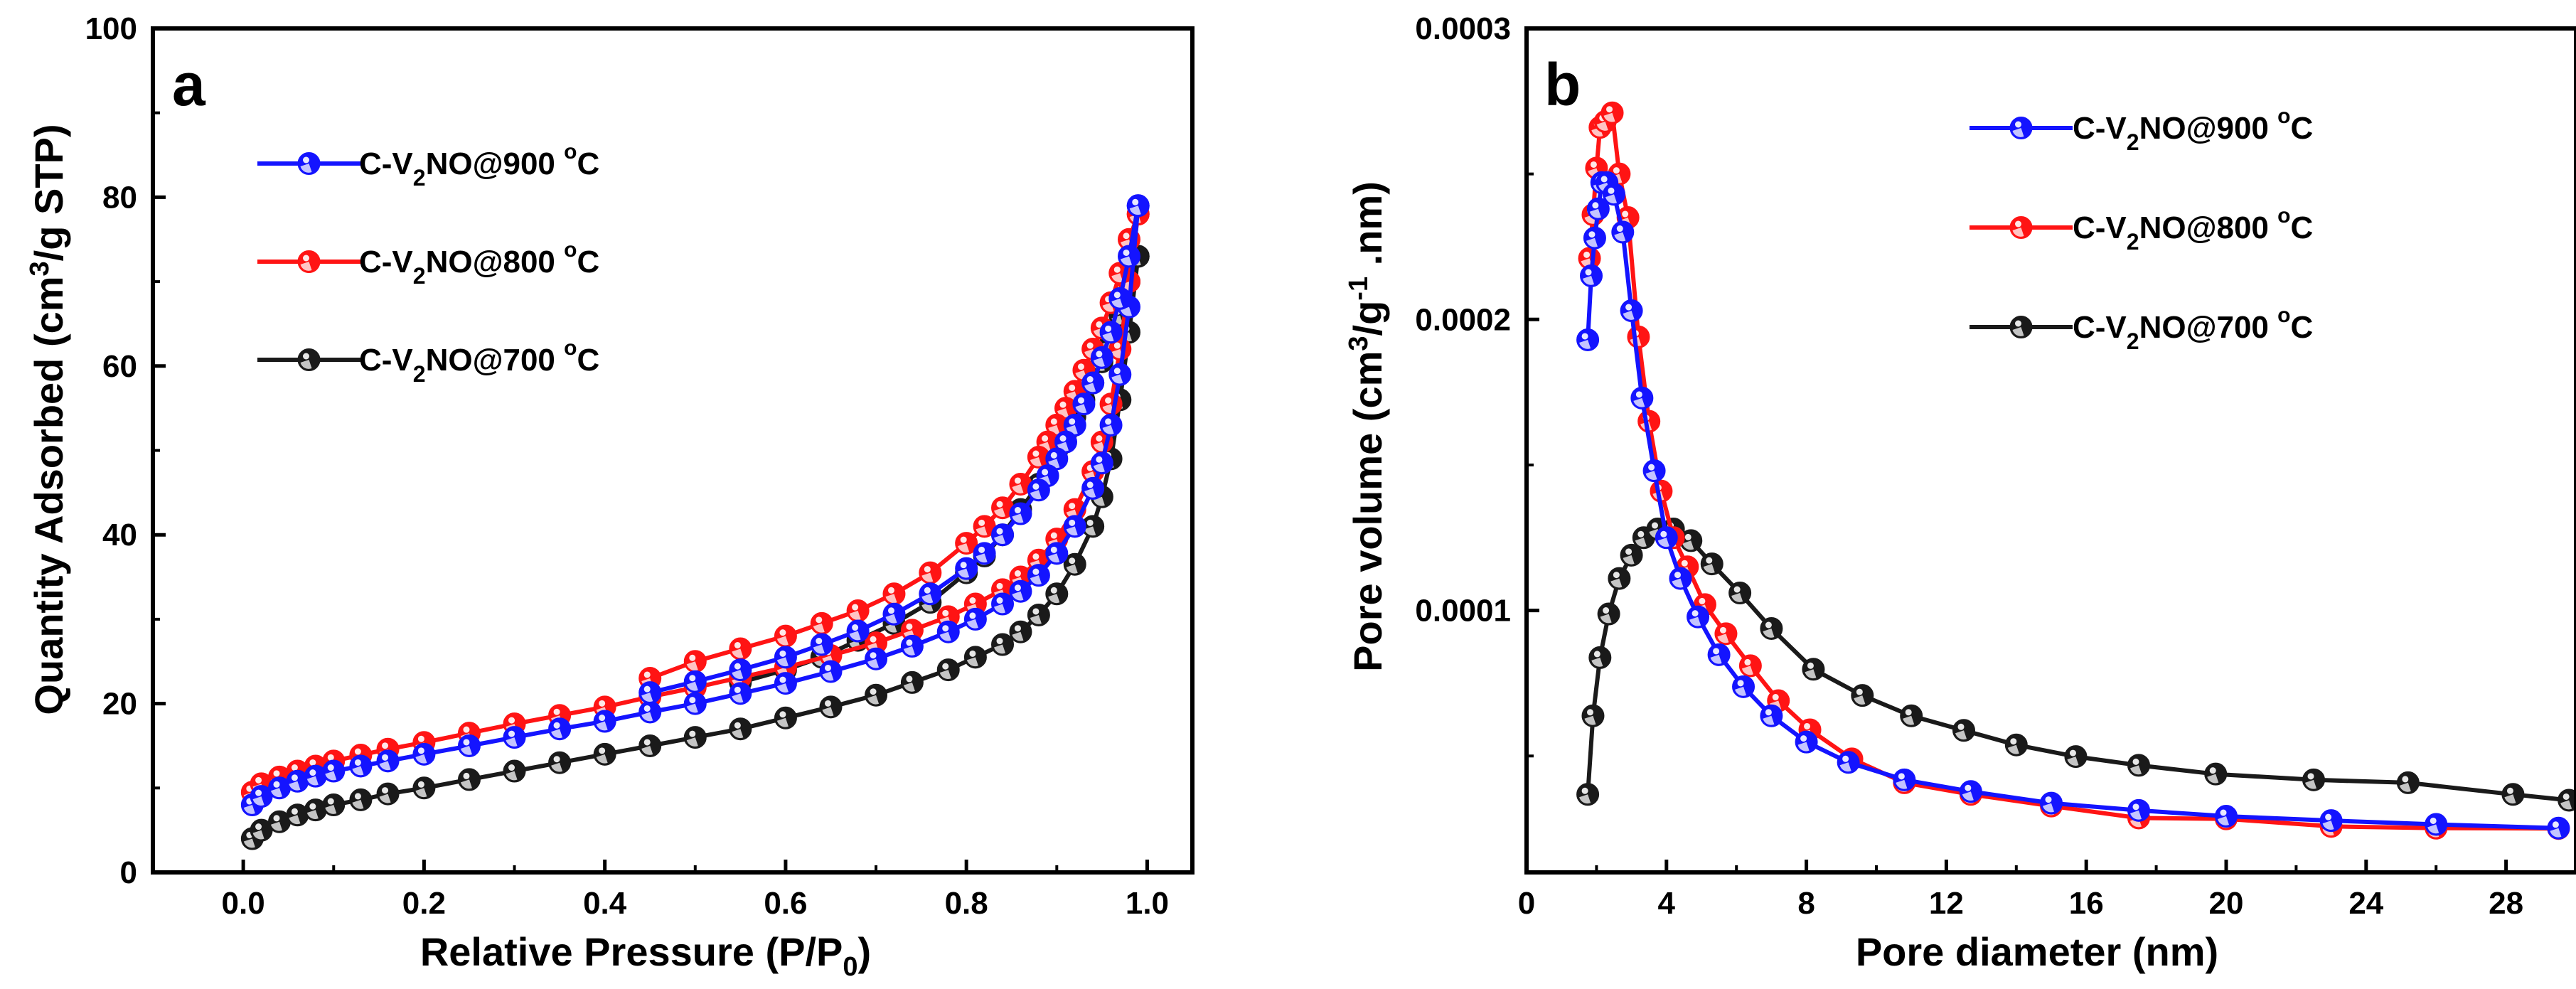 This screenshot has width=2576, height=989. Describe the element at coordinates (1463, 28) in the screenshot. I see `y-tick-label: 0.0003` at that location.